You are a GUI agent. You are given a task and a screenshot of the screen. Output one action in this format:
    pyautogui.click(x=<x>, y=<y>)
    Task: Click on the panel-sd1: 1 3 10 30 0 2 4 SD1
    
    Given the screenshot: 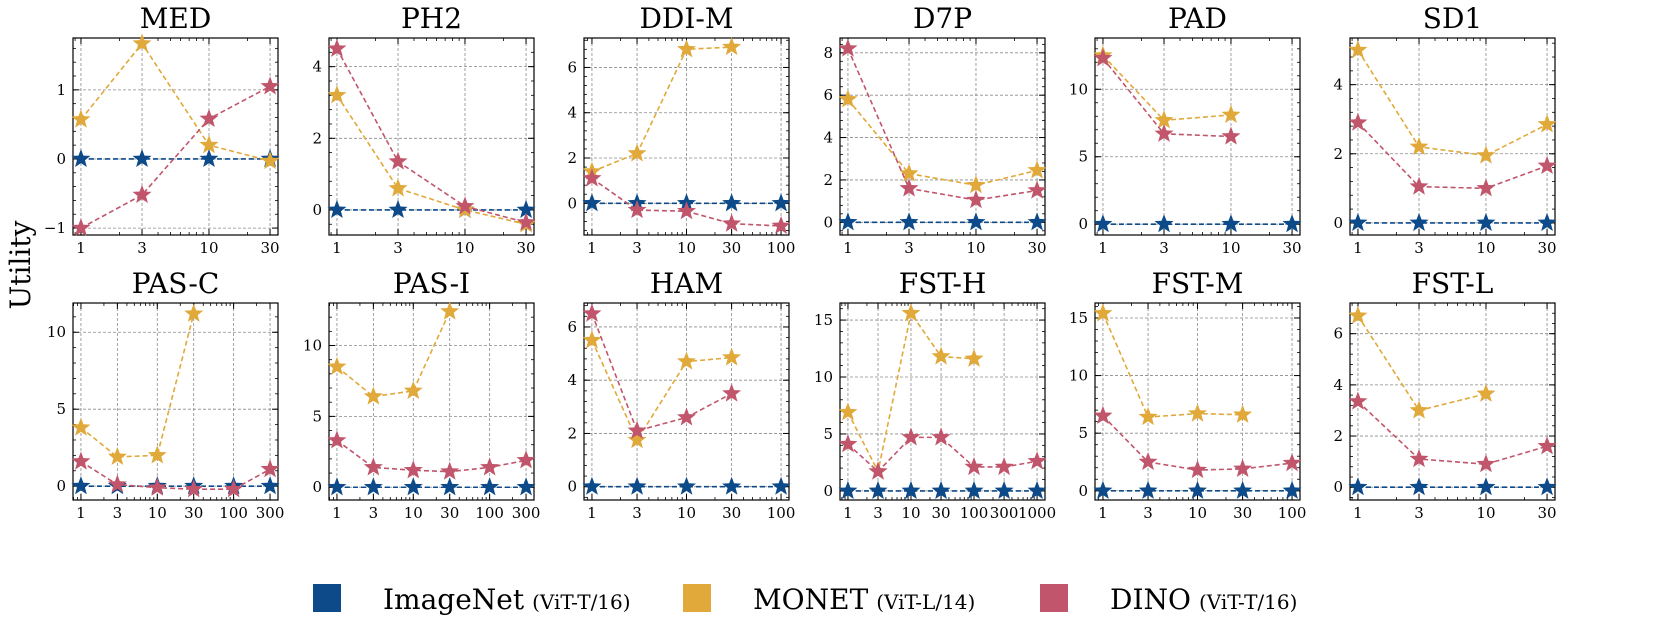 What is the action you would take?
    pyautogui.click(x=1444, y=129)
    